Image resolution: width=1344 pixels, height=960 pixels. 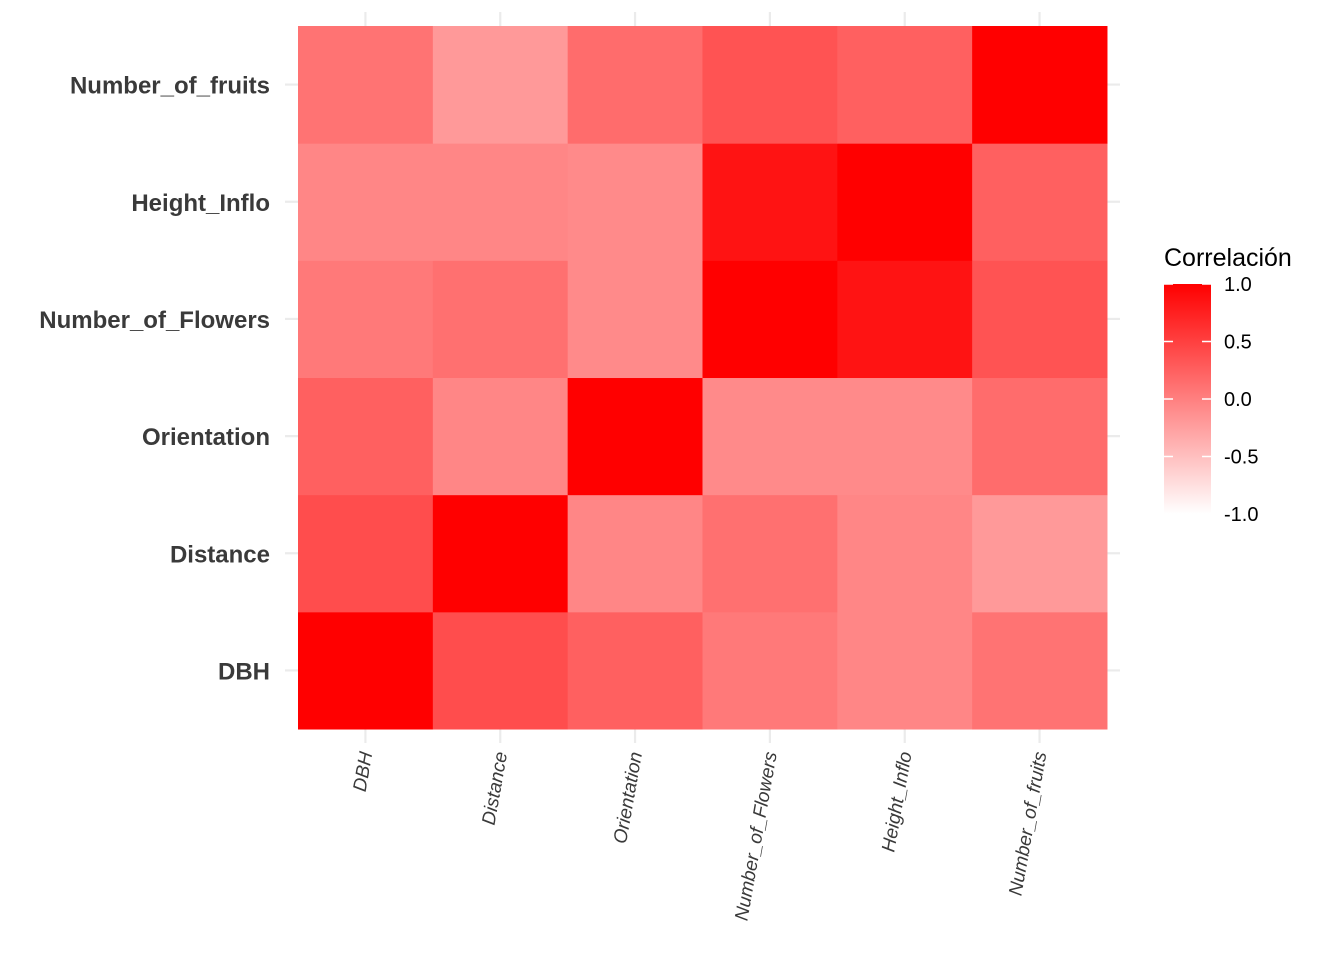 I want to click on heatmap-cell-number-of-fruits-height-inflo, so click(x=905, y=85).